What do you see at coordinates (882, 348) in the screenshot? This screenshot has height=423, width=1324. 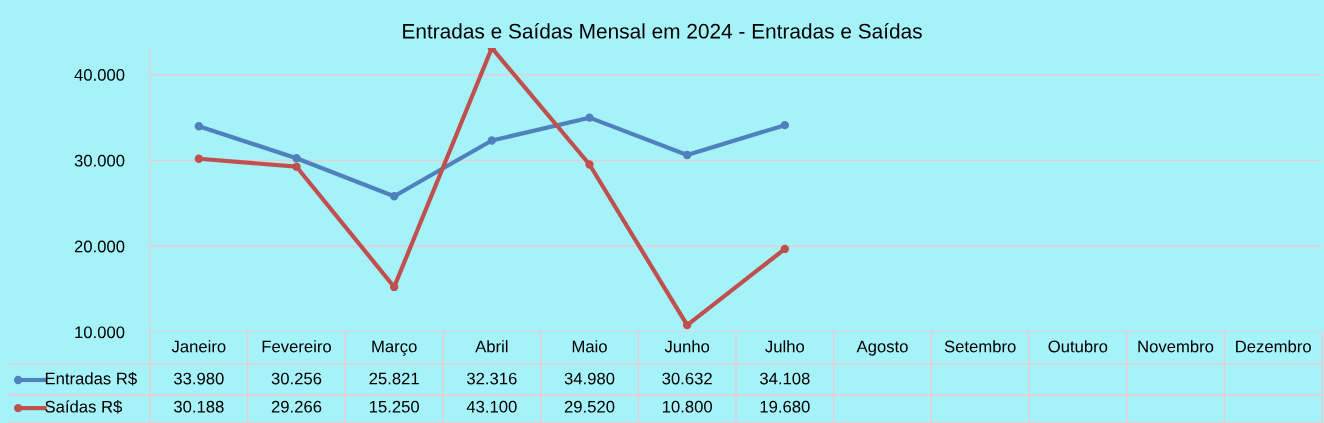 I see `x-tick-label: Agosto` at bounding box center [882, 348].